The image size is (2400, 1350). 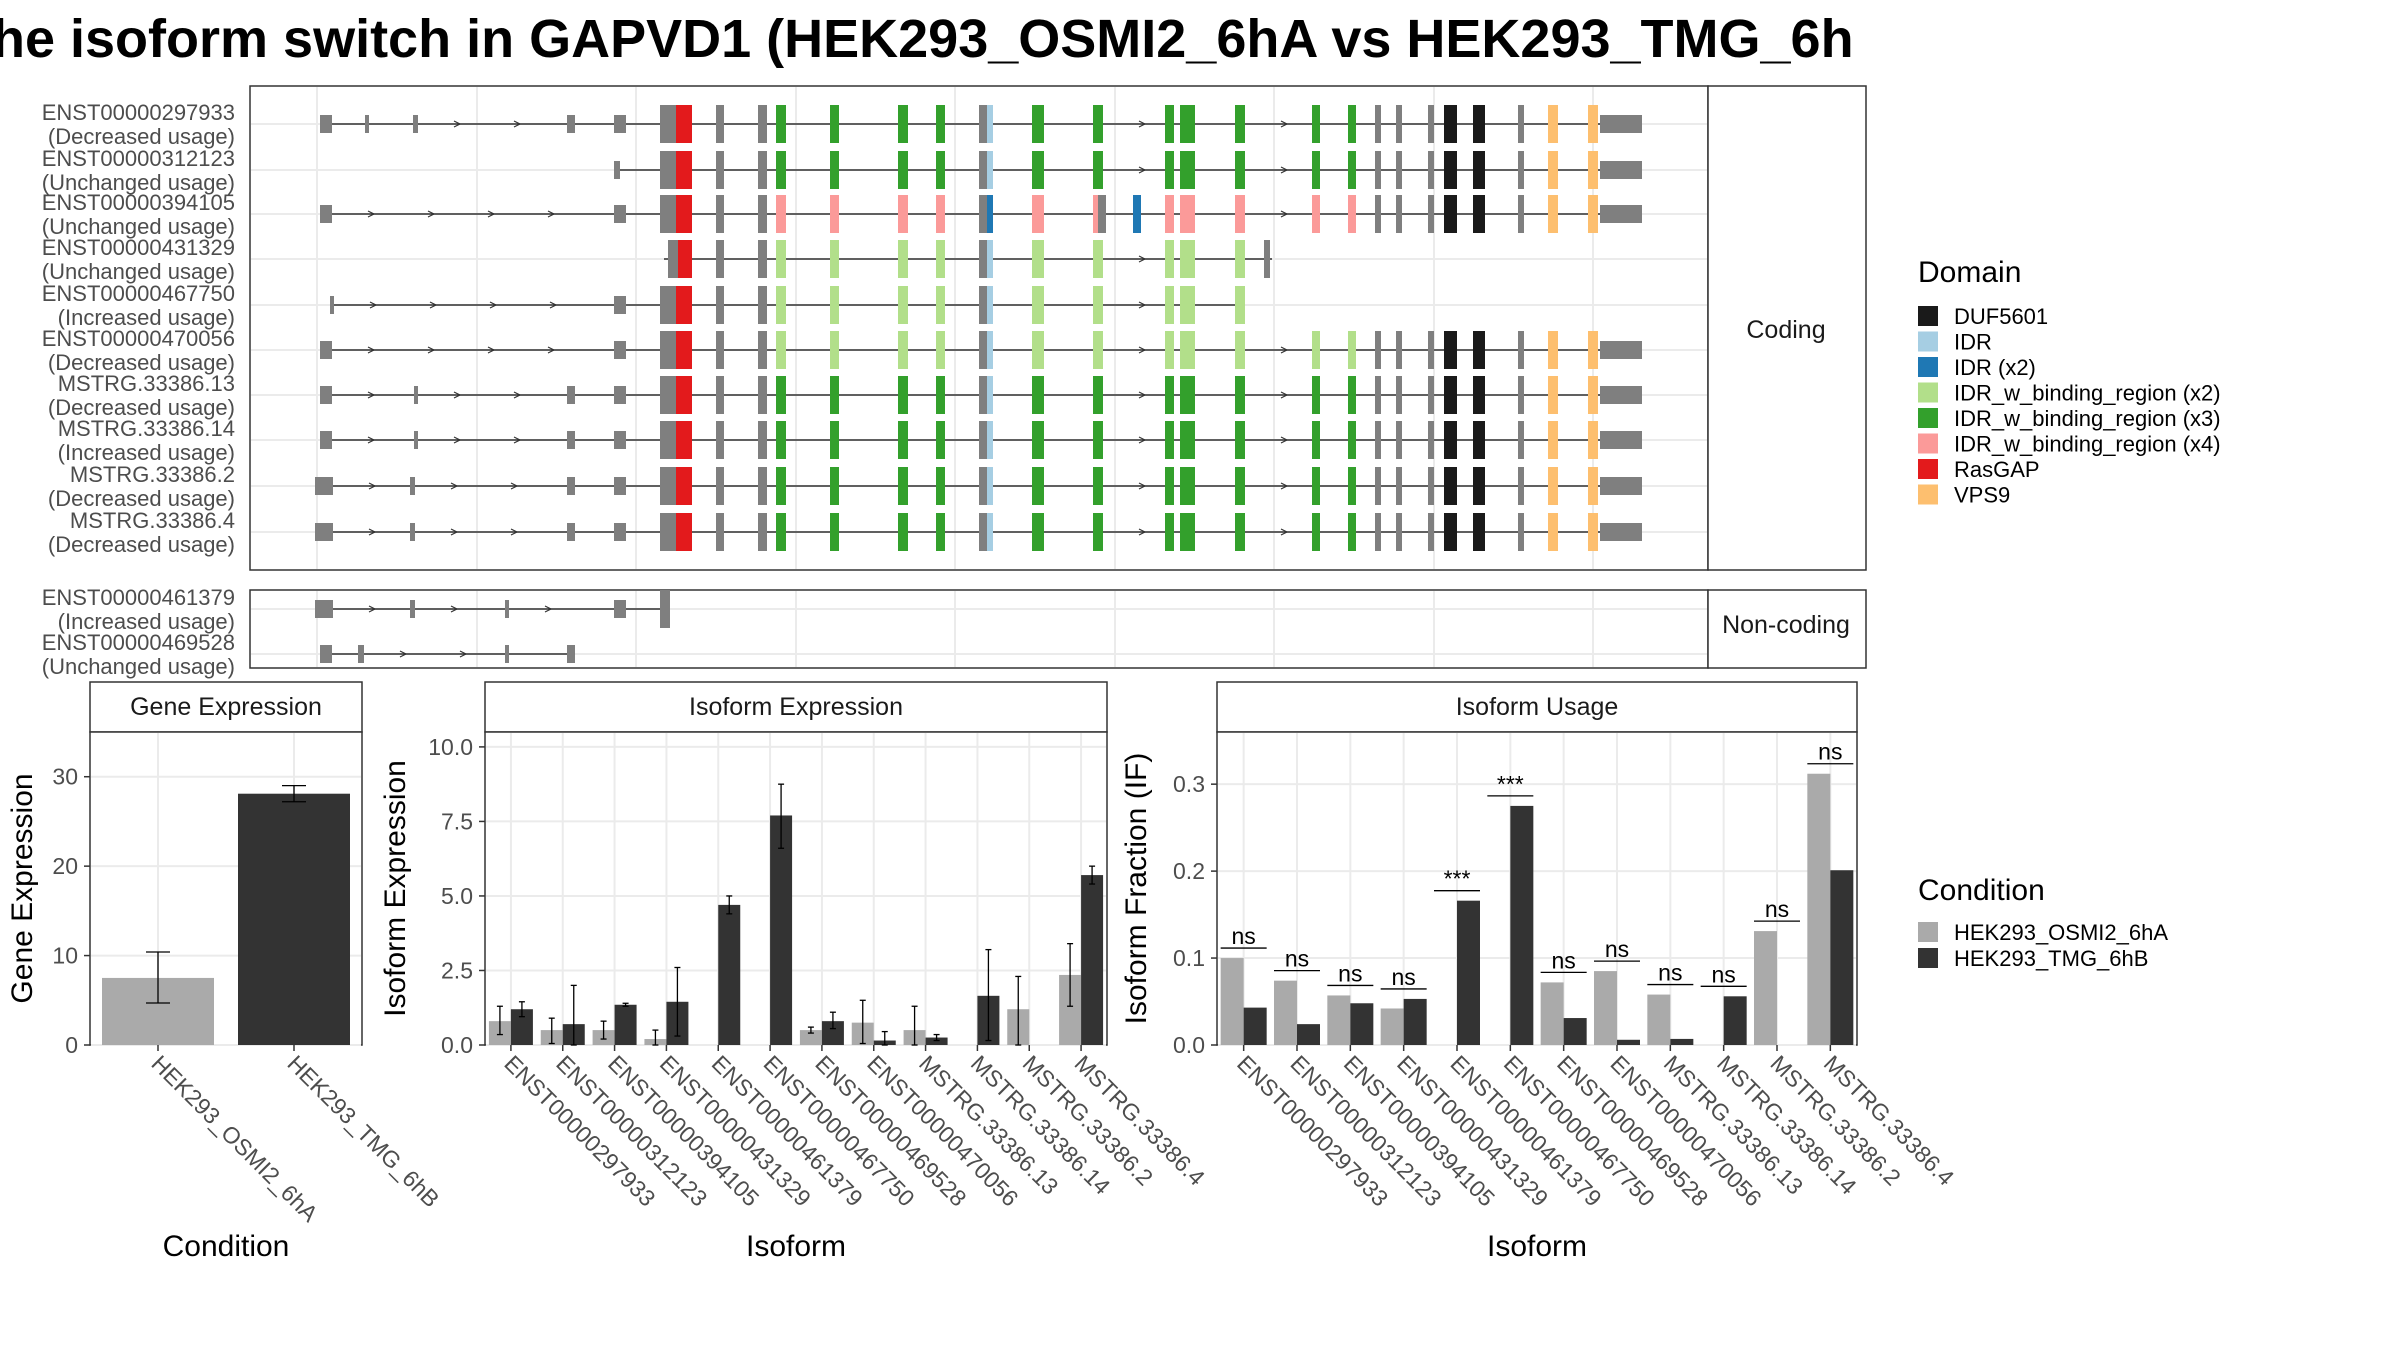 I want to click on transcript-id-label: ENST00000467750, so click(x=138, y=293).